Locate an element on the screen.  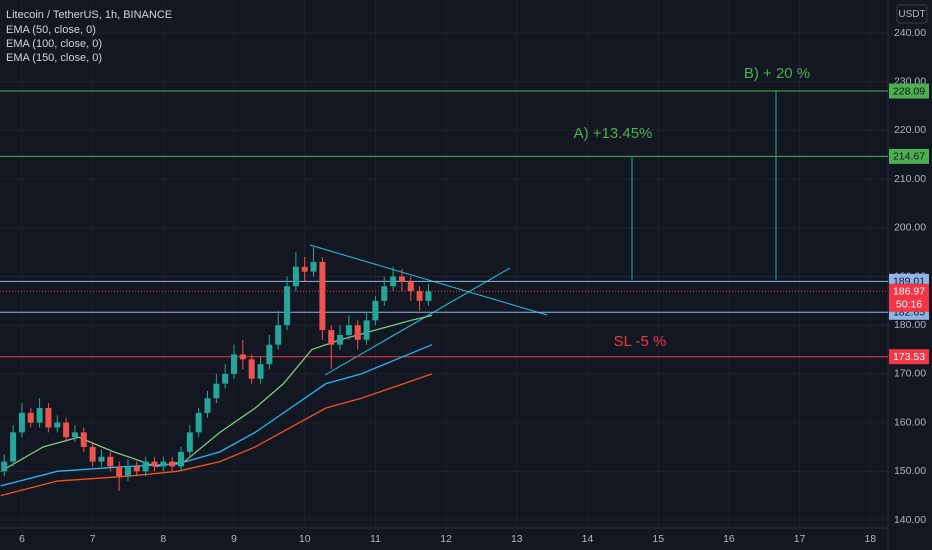
annotation: A) +13.45% is located at coordinates (613, 133).